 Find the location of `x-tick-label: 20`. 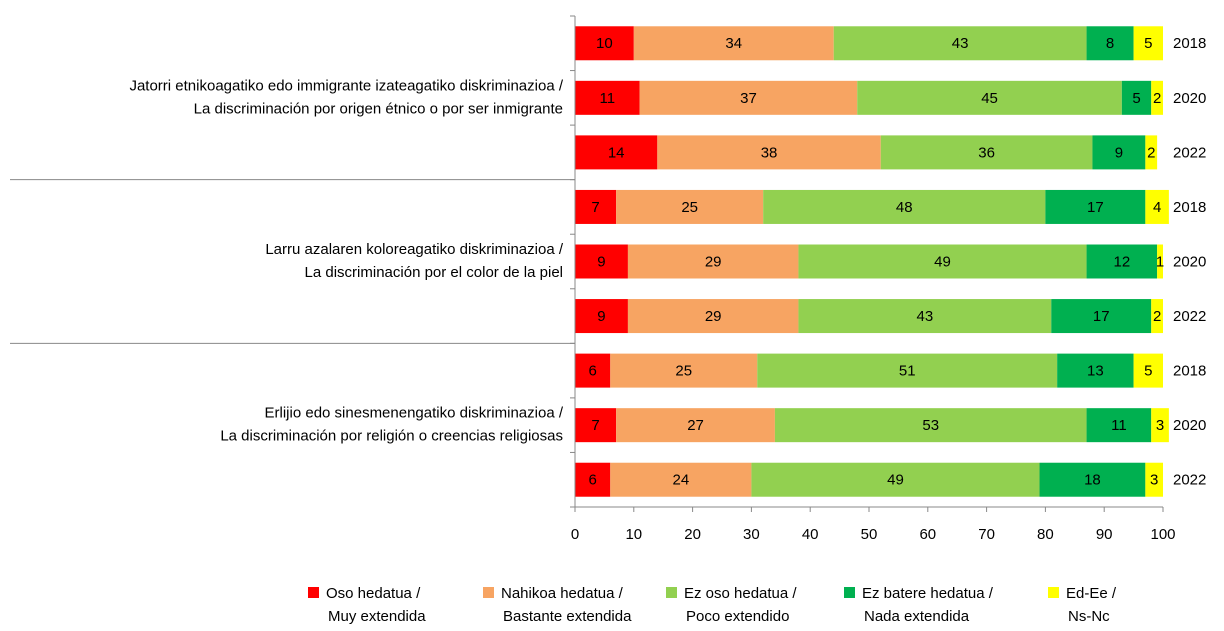

x-tick-label: 20 is located at coordinates (692, 534).